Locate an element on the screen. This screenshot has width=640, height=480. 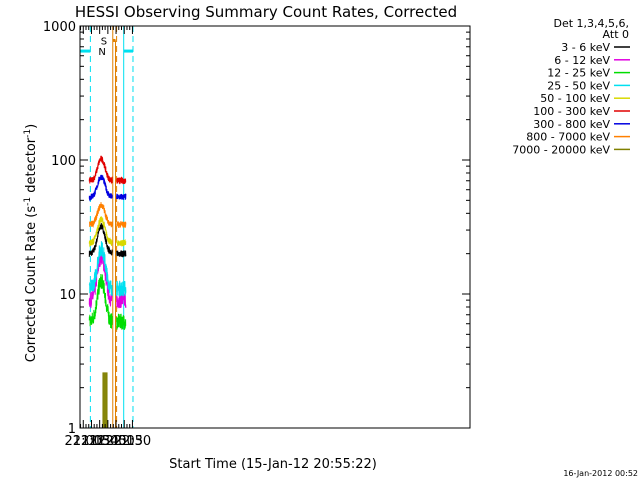
series-line-5-b is located at coordinates (121, 242).